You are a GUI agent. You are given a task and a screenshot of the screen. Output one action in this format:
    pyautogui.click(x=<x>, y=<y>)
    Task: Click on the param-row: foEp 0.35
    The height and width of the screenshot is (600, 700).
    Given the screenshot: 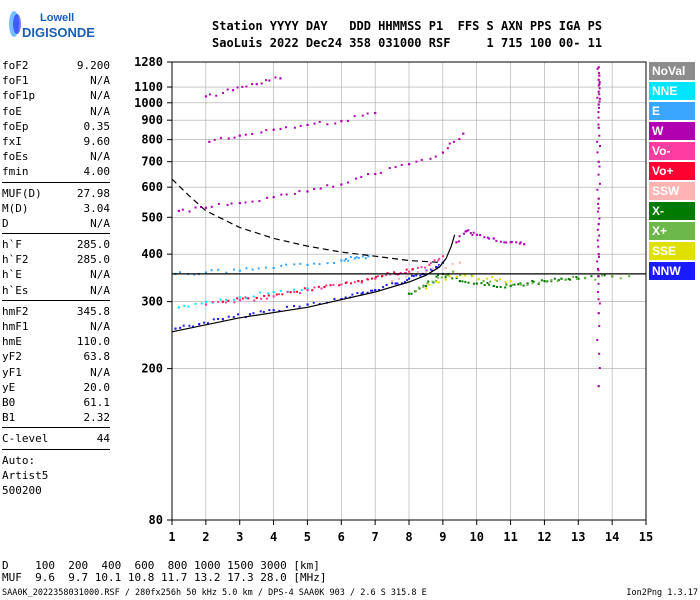 What is the action you would take?
    pyautogui.click(x=56, y=126)
    